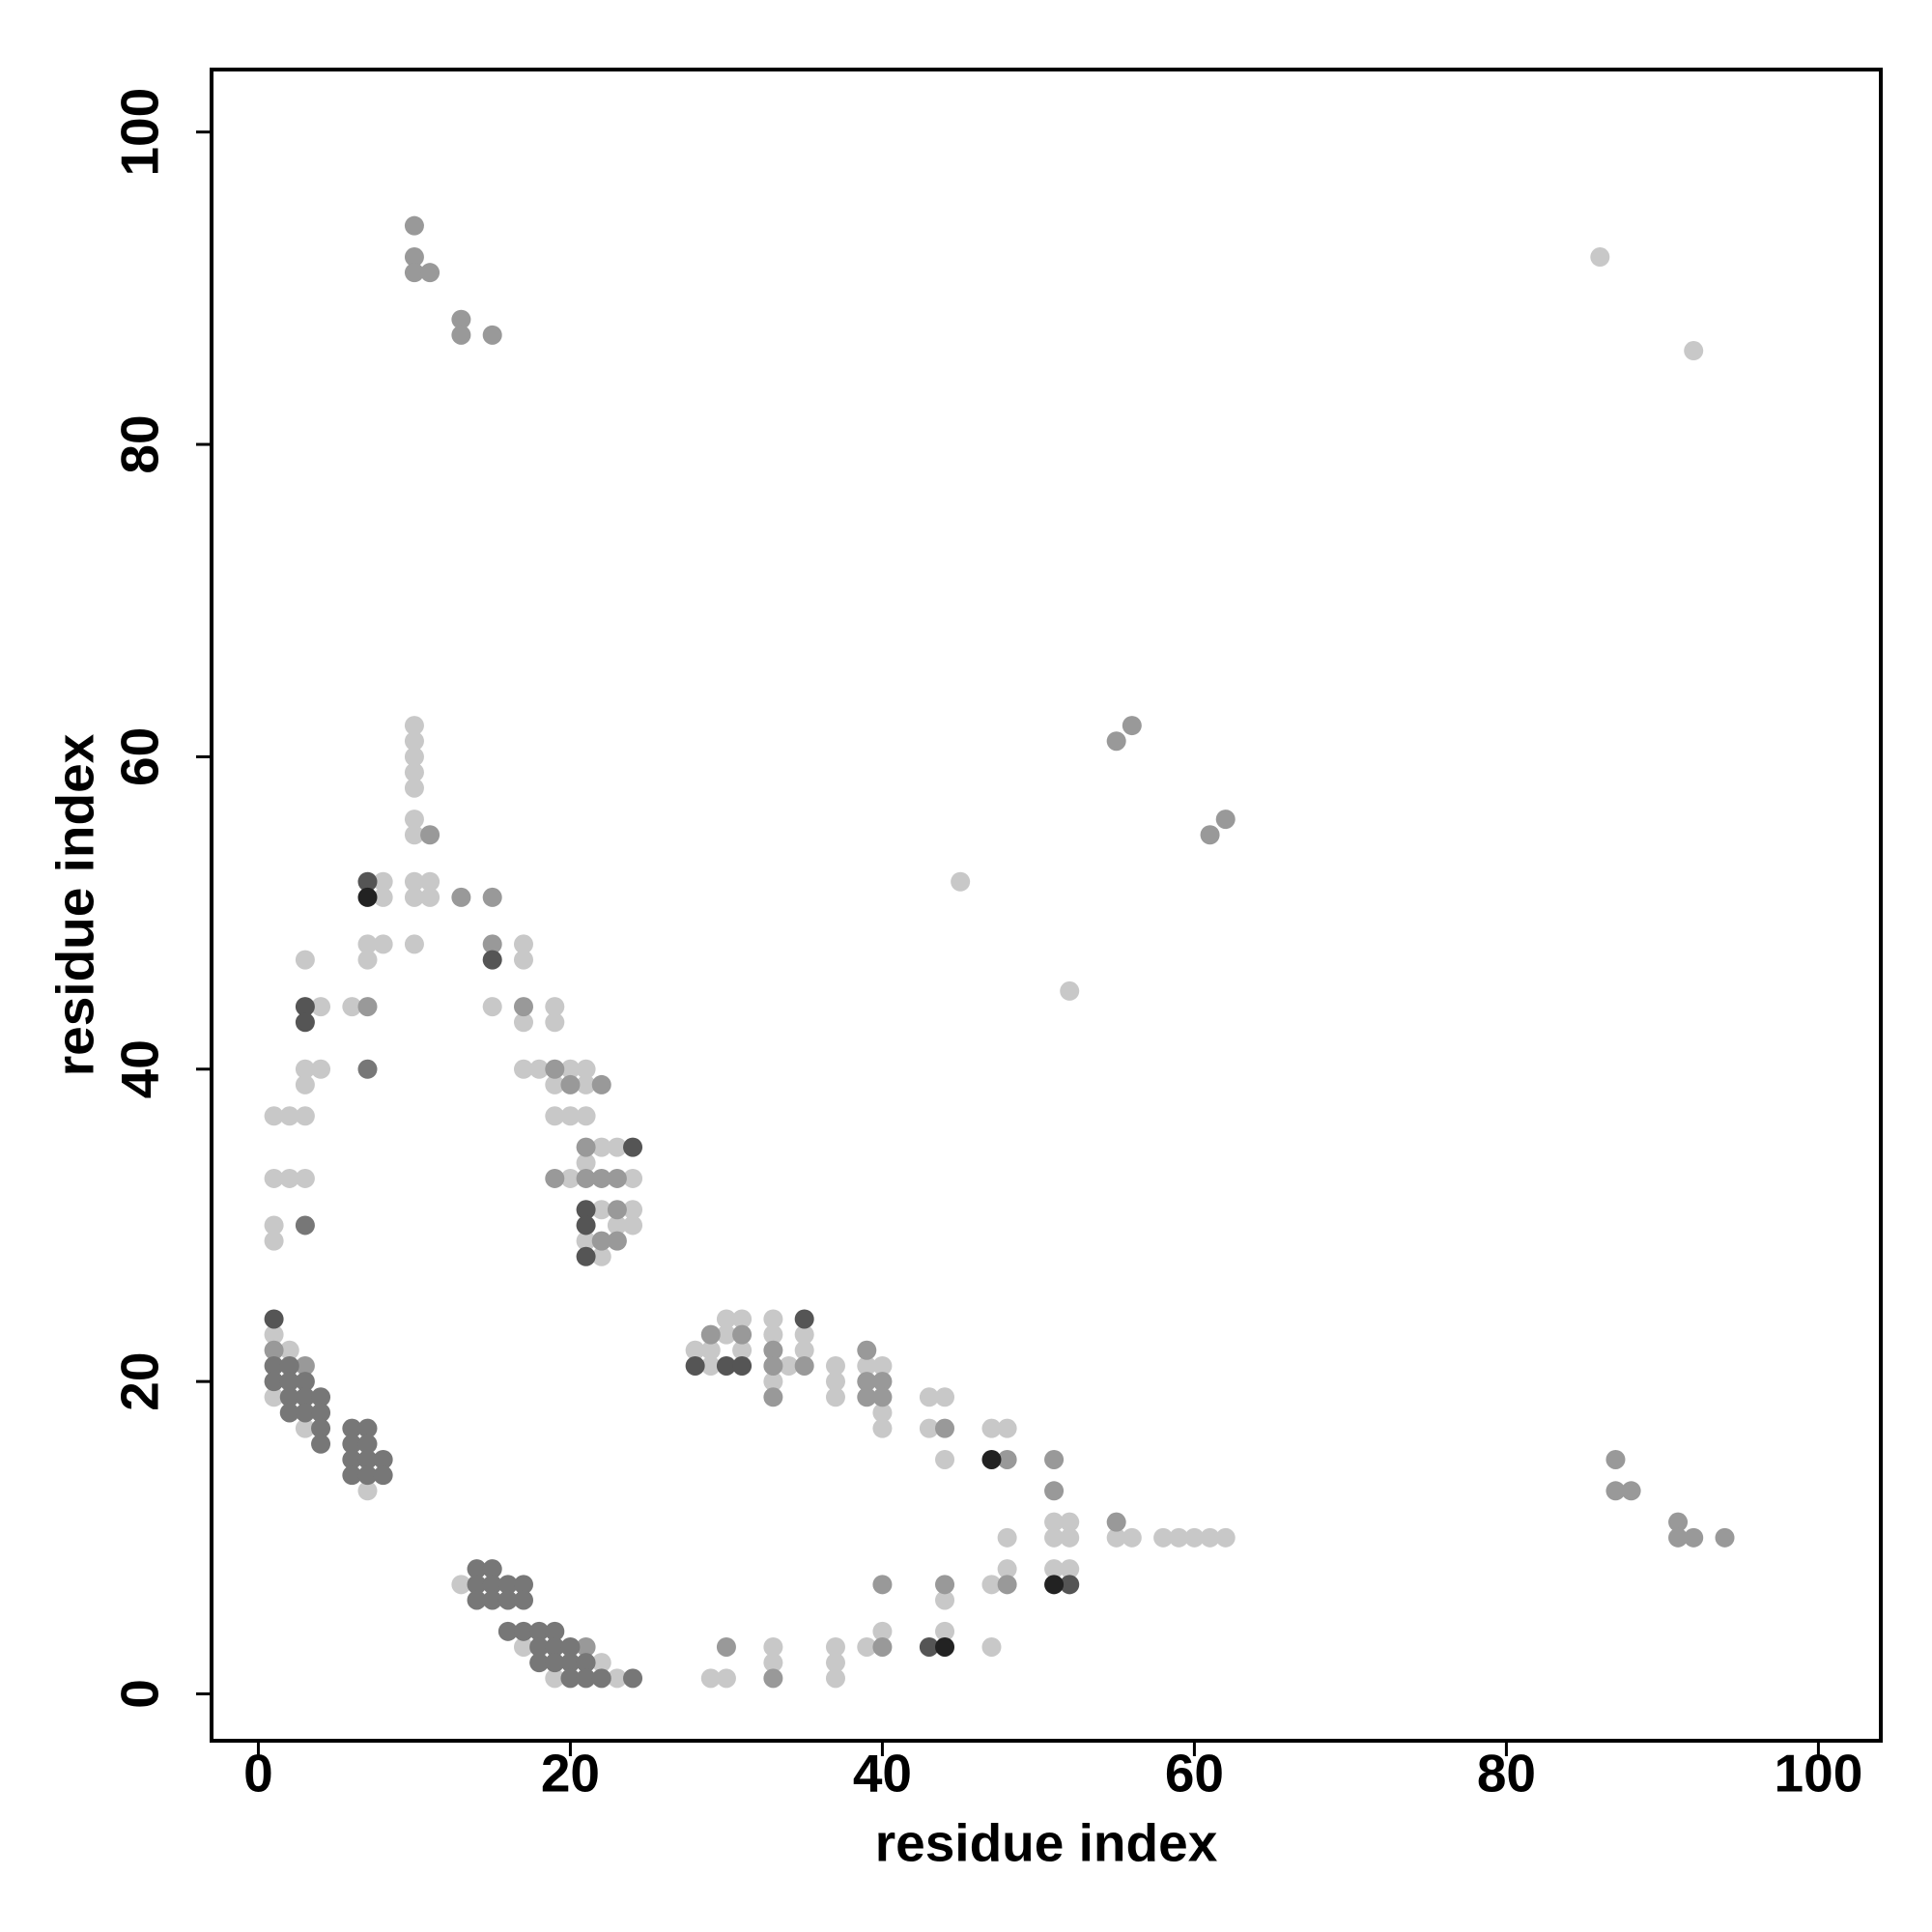 The width and height of the screenshot is (1932, 1932). Describe the element at coordinates (140, 132) in the screenshot. I see `y-tick-label: 100` at that location.